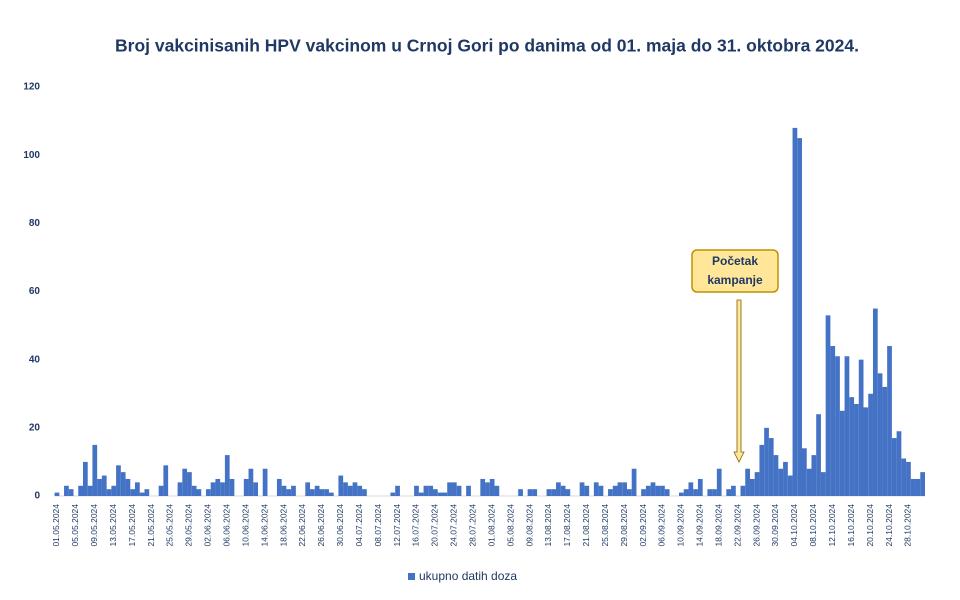  Describe the element at coordinates (624, 525) in the screenshot. I see `x-tick-label: 29.08.2024` at that location.